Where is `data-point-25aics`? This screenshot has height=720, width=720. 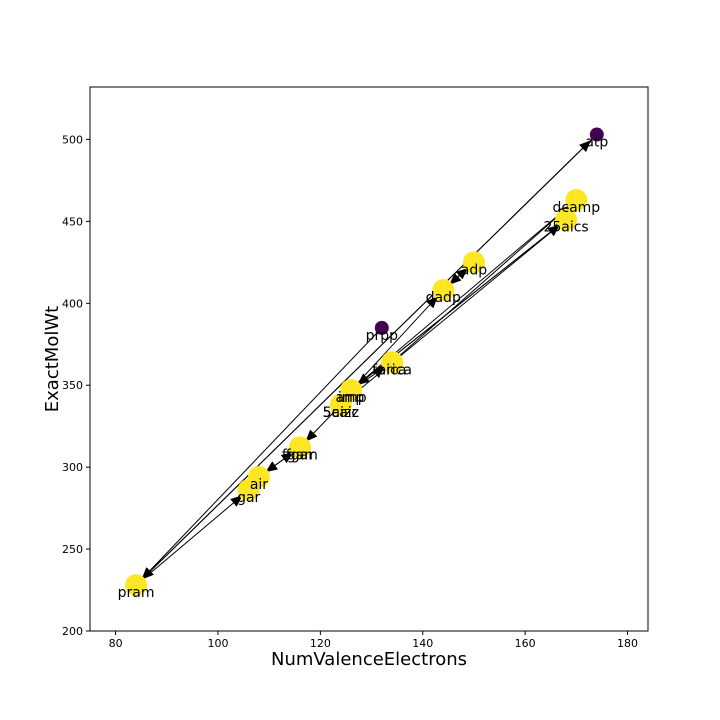 data-point-25aics is located at coordinates (566, 219).